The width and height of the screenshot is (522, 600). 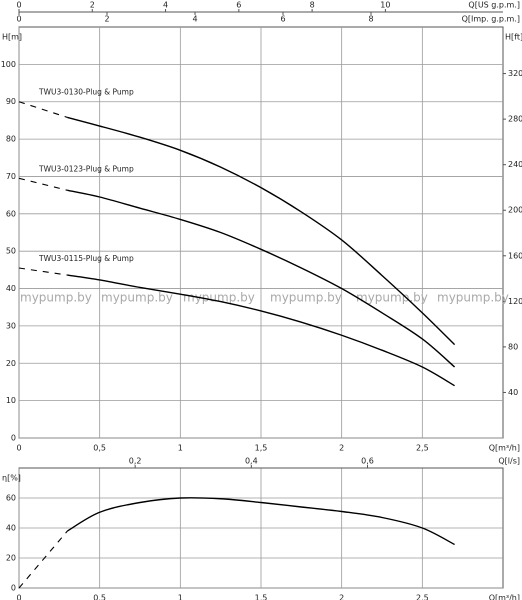 What do you see at coordinates (86, 168) in the screenshot?
I see `series-label: TWU3-0123-Plug & Pump` at bounding box center [86, 168].